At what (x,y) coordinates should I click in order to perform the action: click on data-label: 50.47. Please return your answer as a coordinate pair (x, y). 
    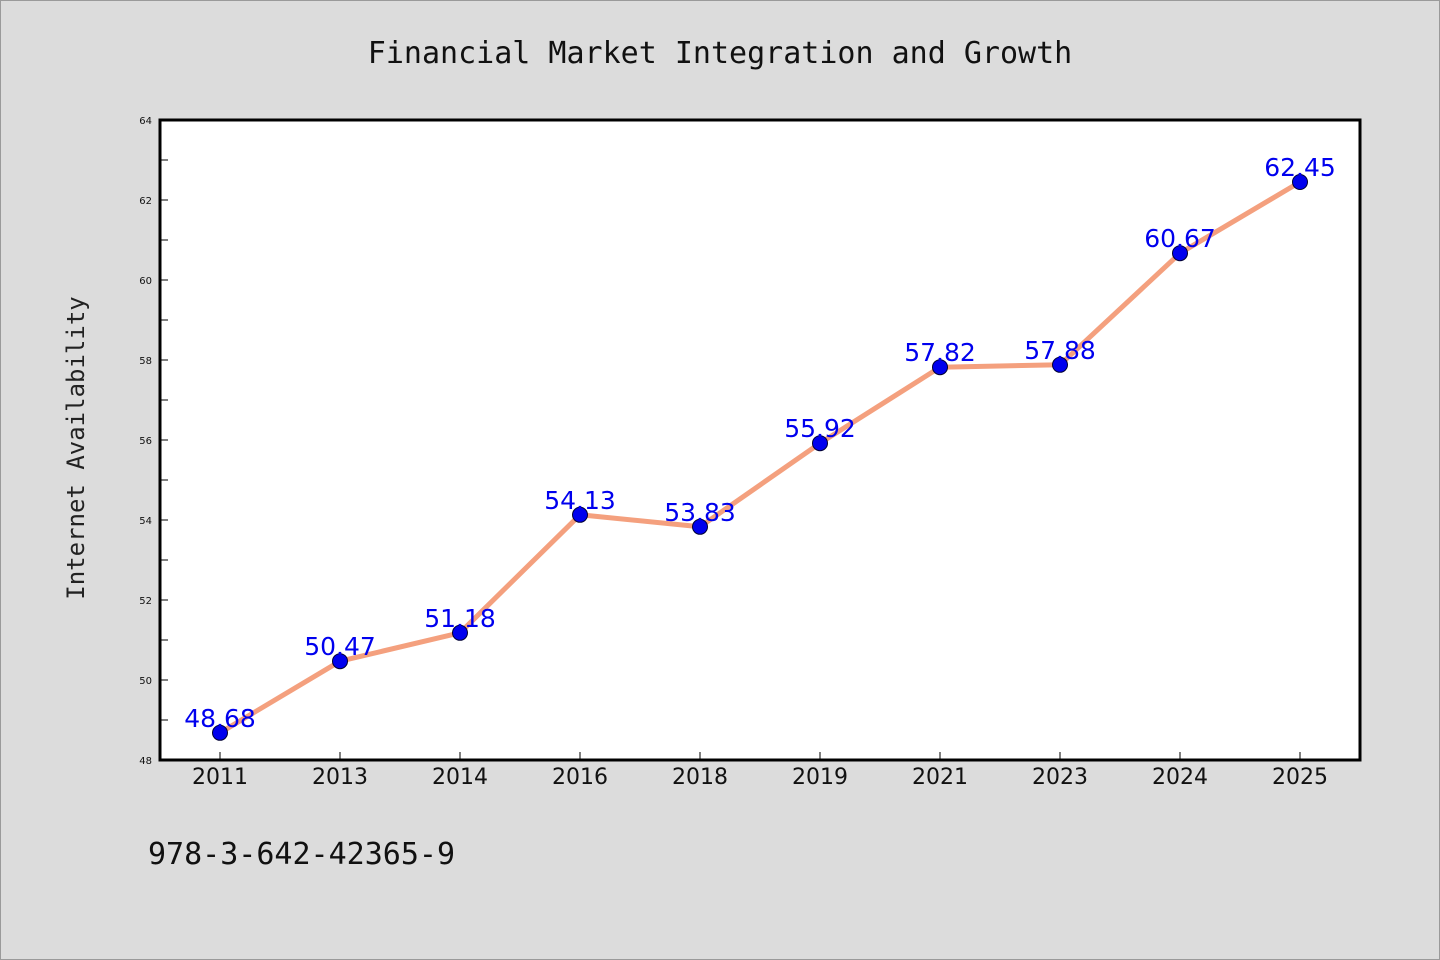
    Looking at the image, I should click on (340, 646).